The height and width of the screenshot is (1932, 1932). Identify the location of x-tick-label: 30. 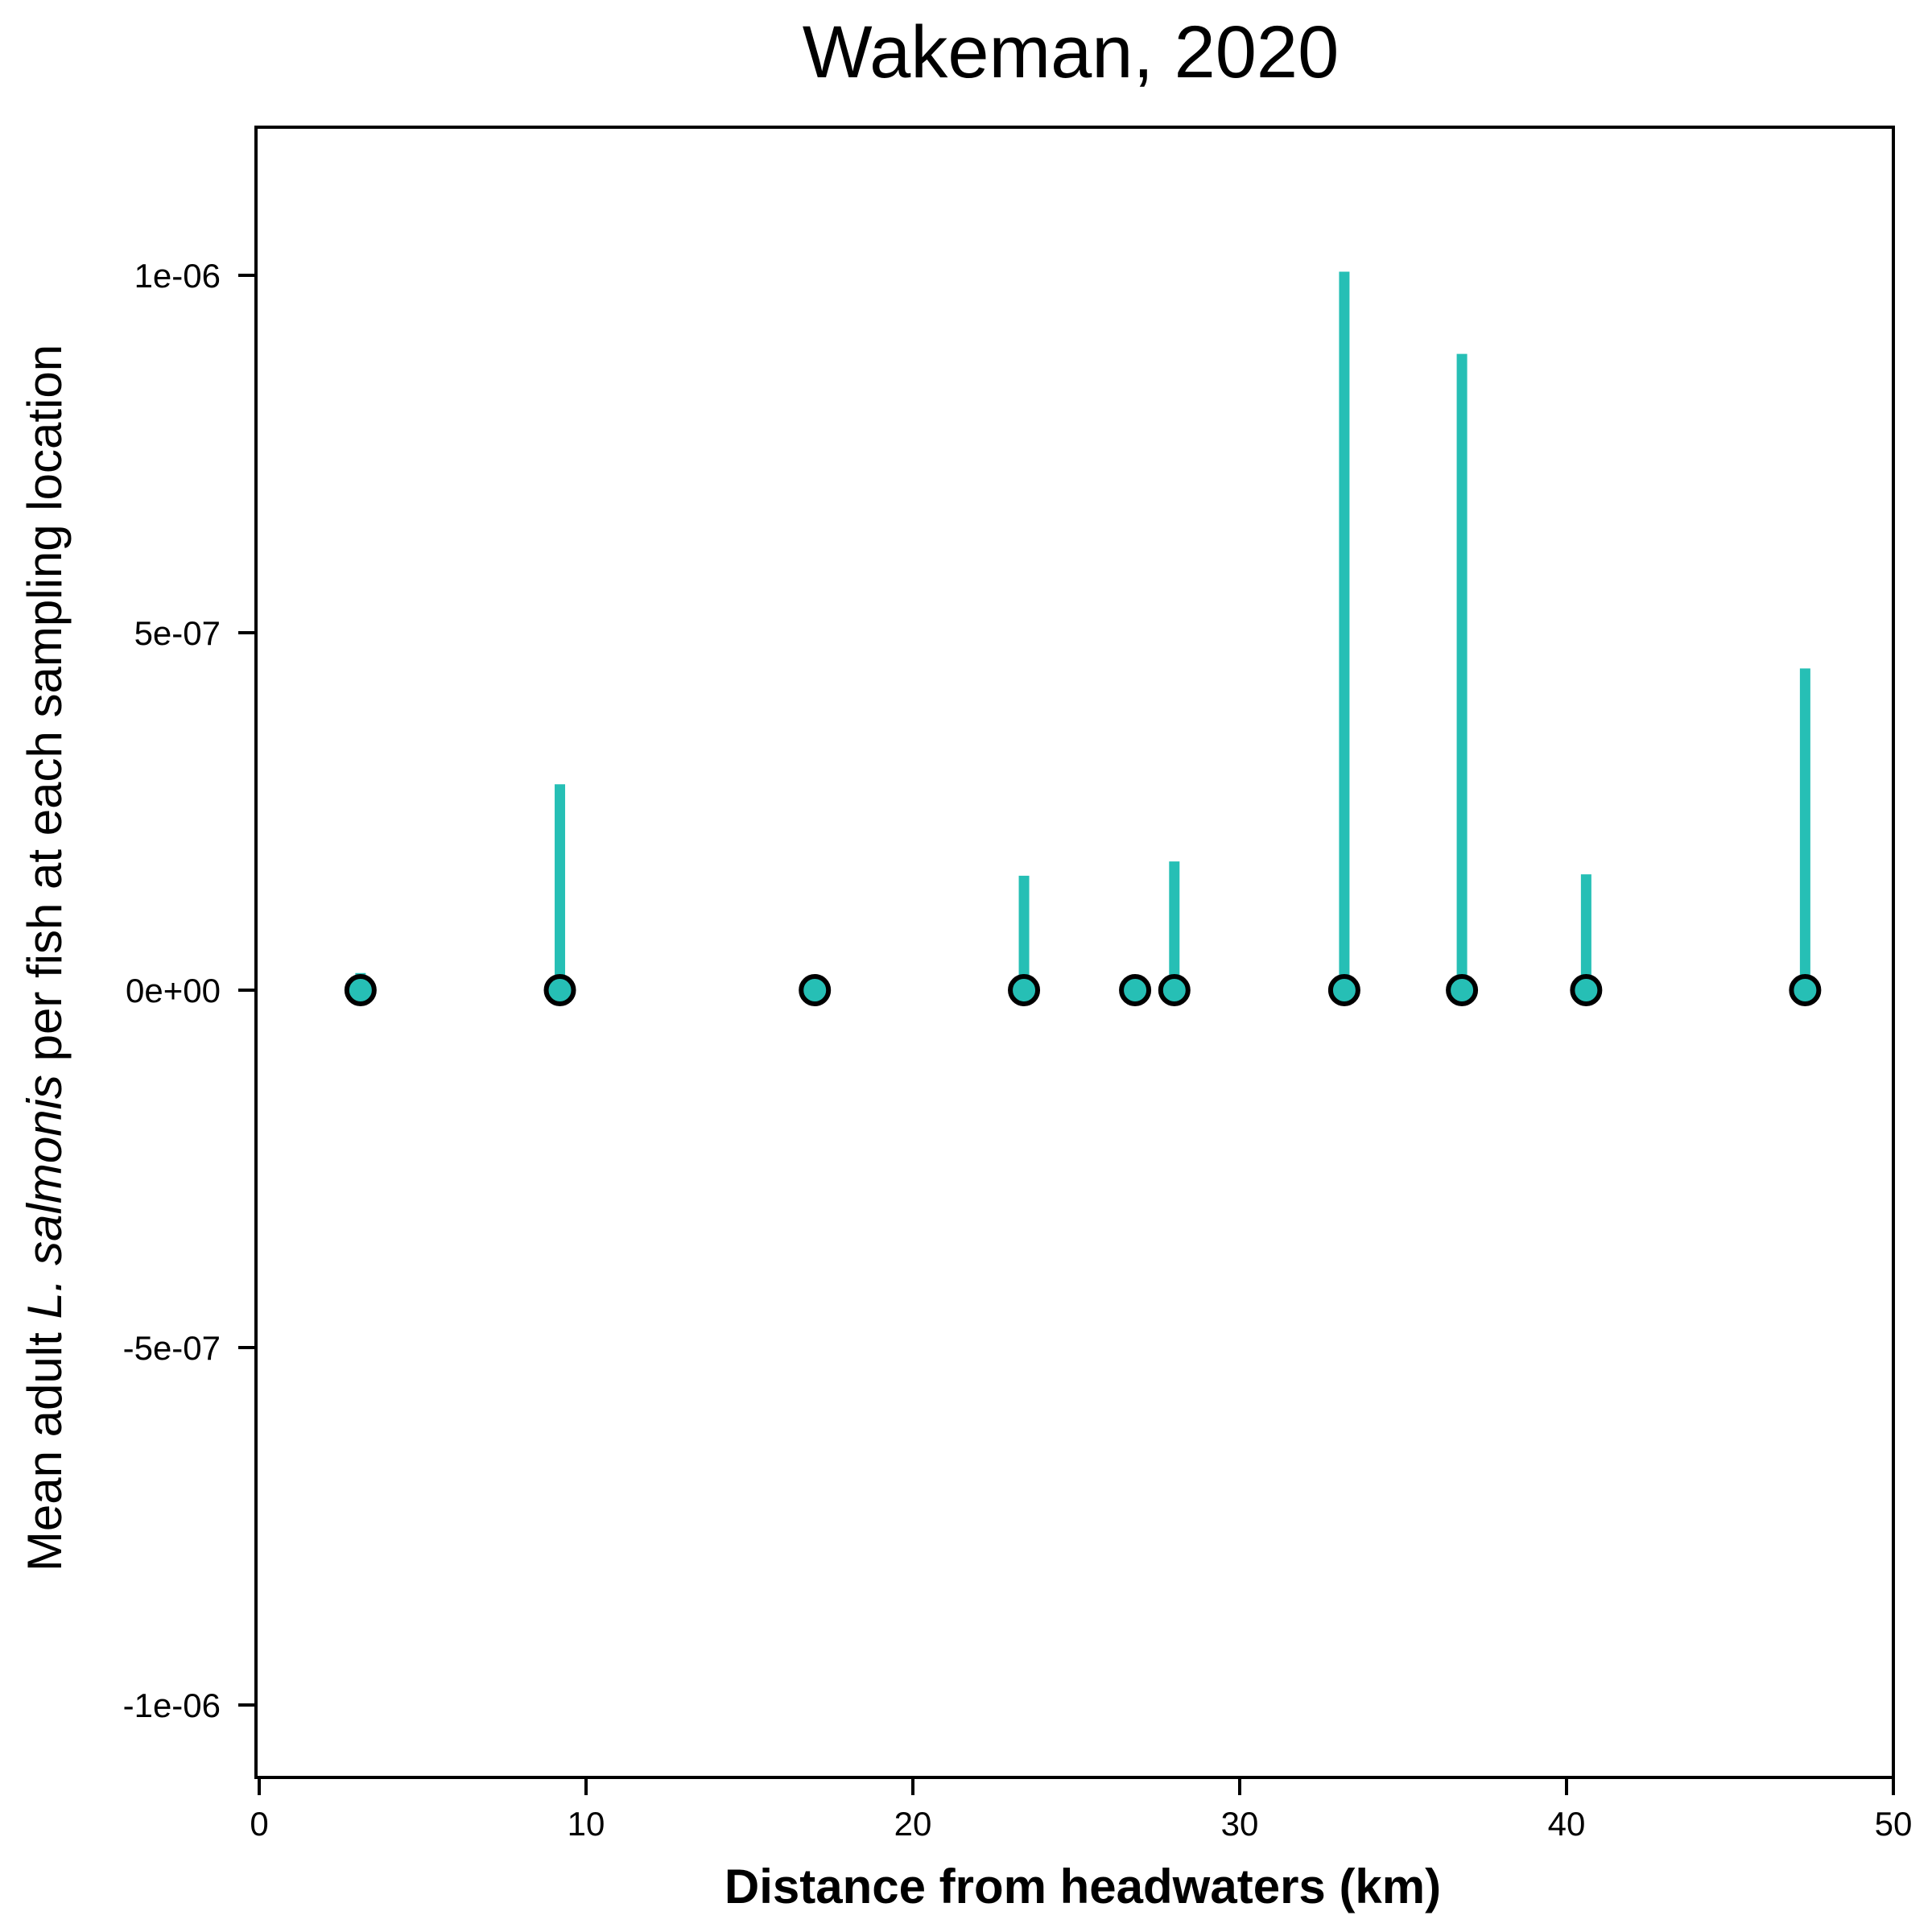
(1240, 1824).